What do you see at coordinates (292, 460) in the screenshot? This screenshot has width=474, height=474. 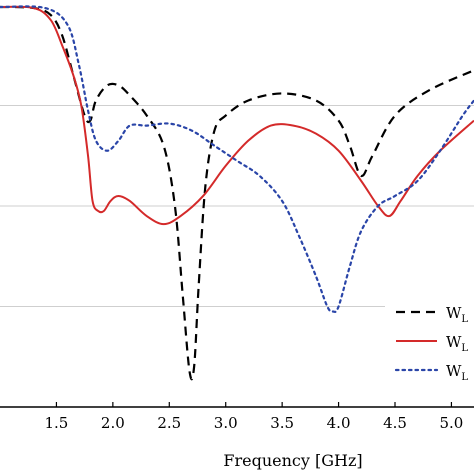 I see `x-axis-label: Frequency [GHz]` at bounding box center [292, 460].